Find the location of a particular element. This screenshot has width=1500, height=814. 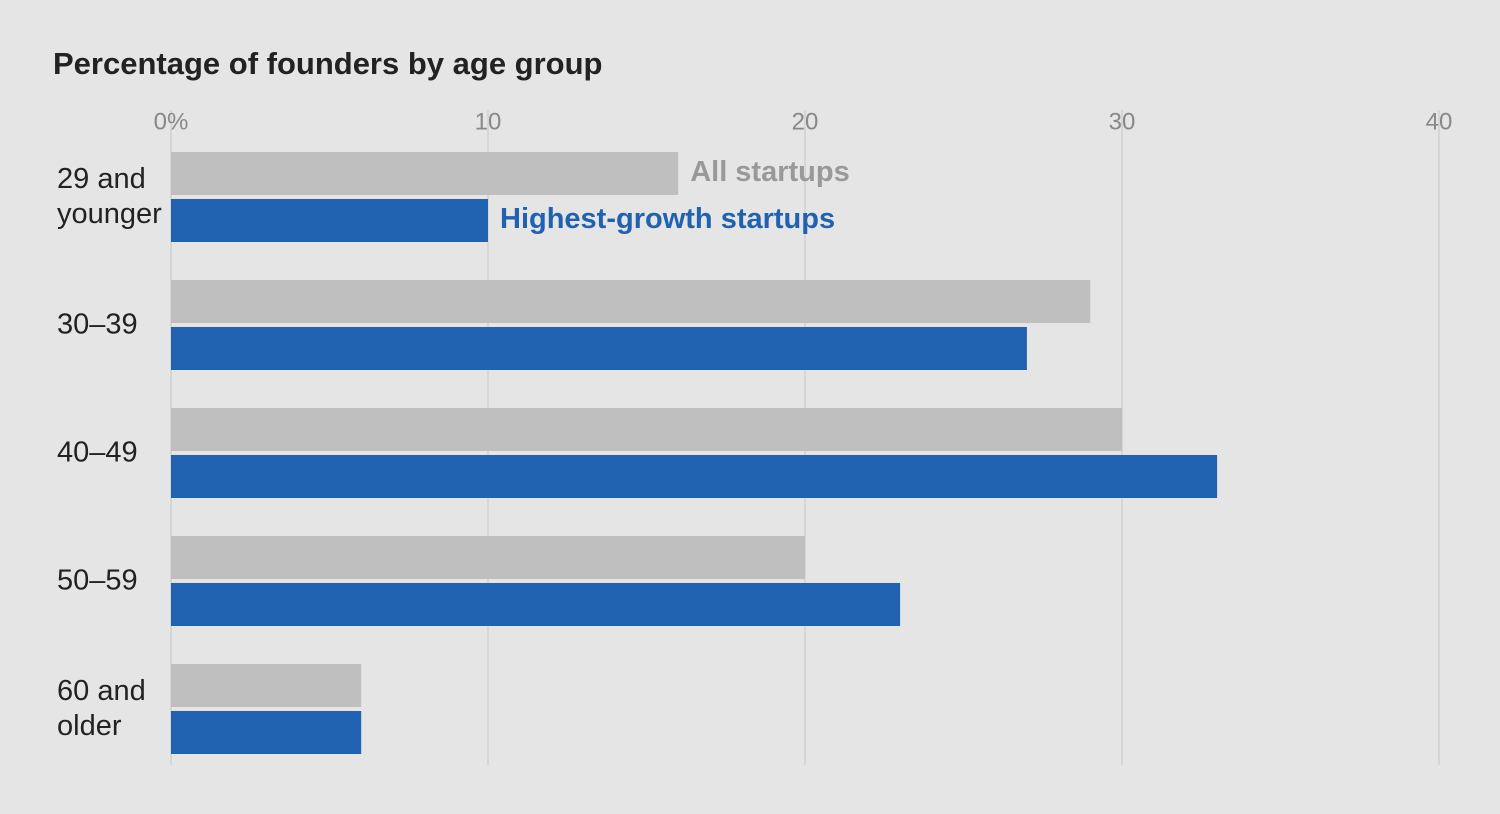

x-tick-label: 30 is located at coordinates (1122, 121).